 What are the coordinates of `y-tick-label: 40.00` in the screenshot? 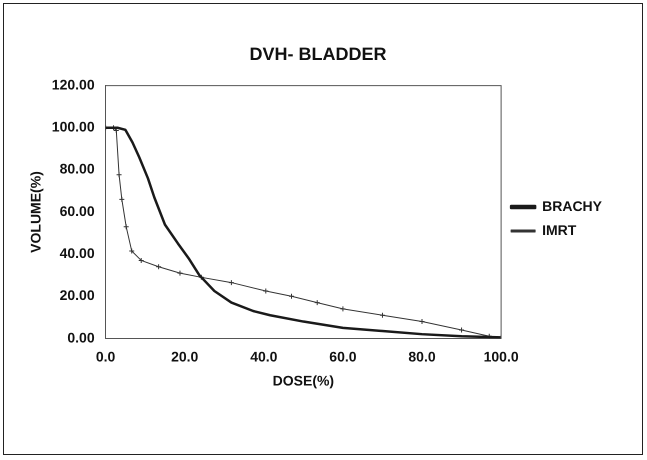 It's located at (77, 252).